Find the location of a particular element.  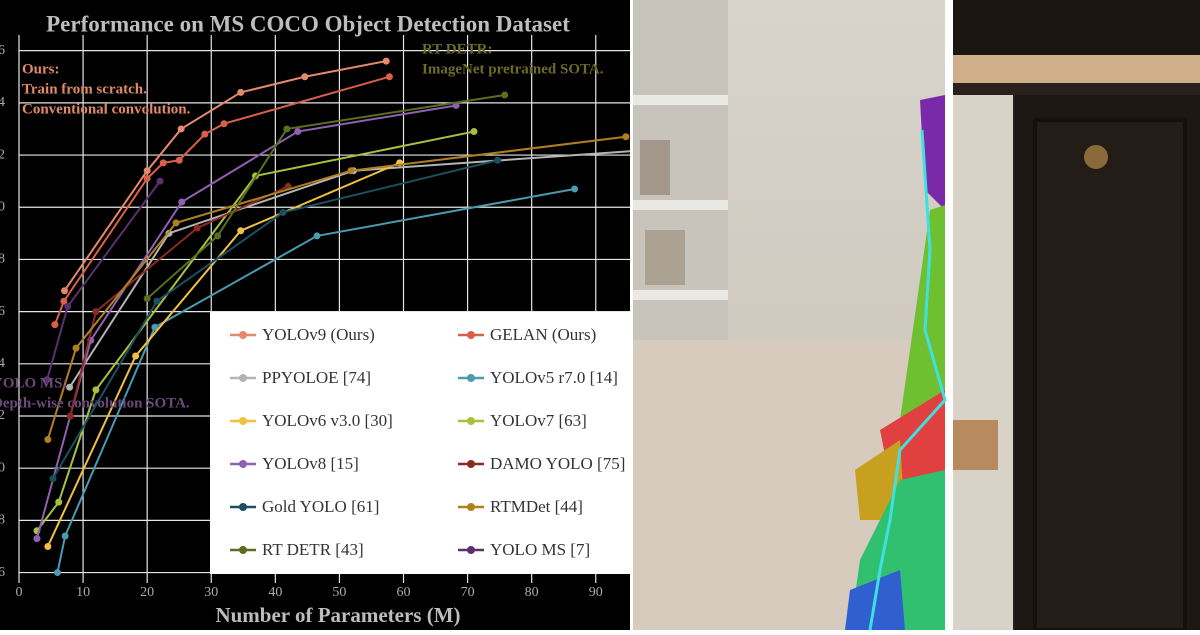

x-tick-label: 90 is located at coordinates (596, 592).